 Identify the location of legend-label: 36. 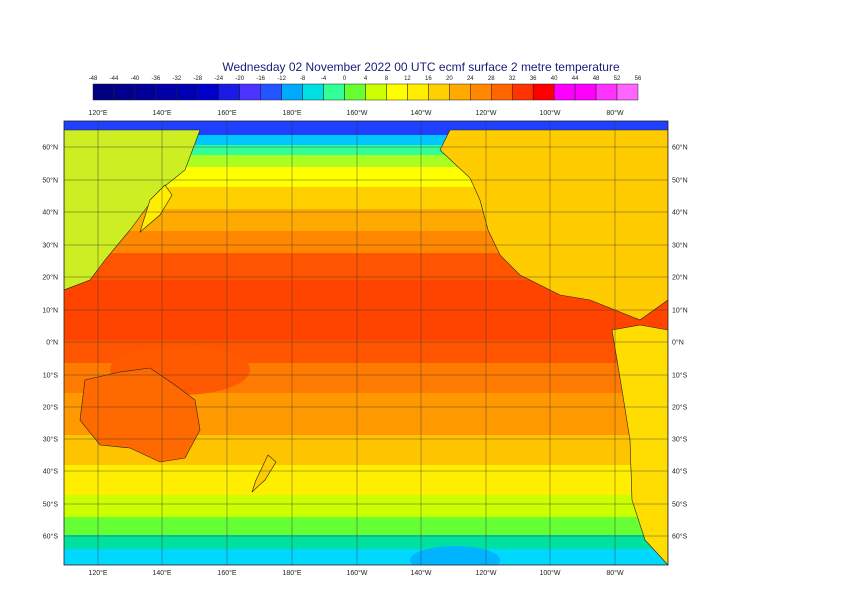
(533, 79).